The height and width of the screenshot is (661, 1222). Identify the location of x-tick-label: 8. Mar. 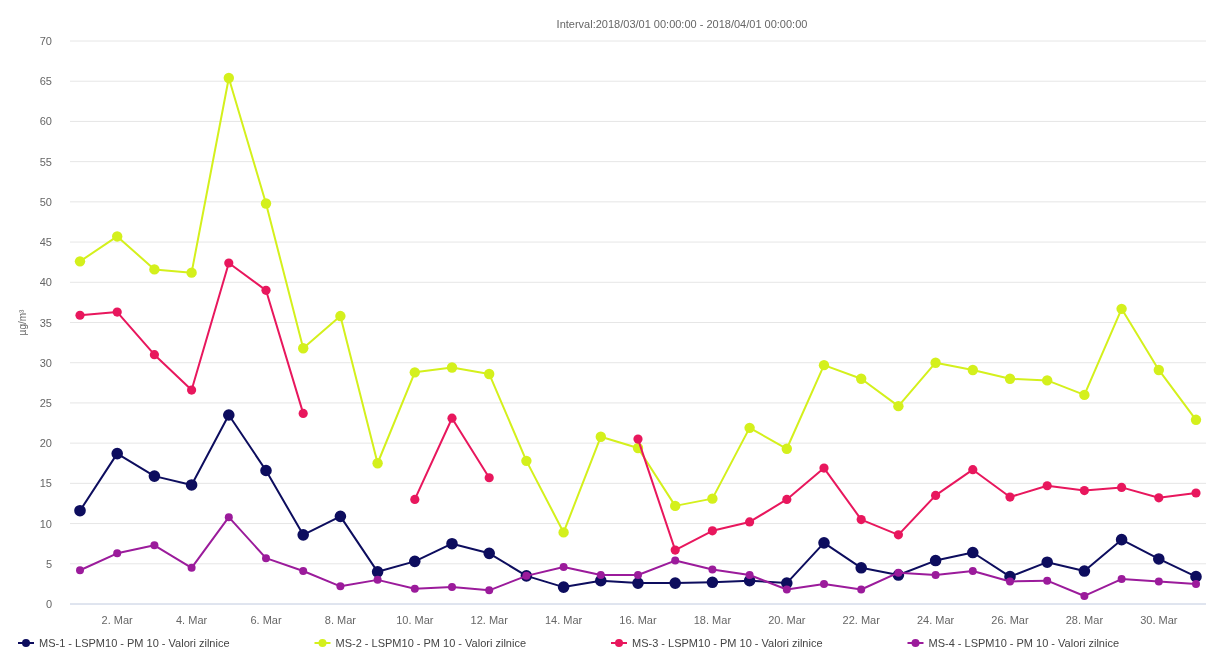
(340, 620).